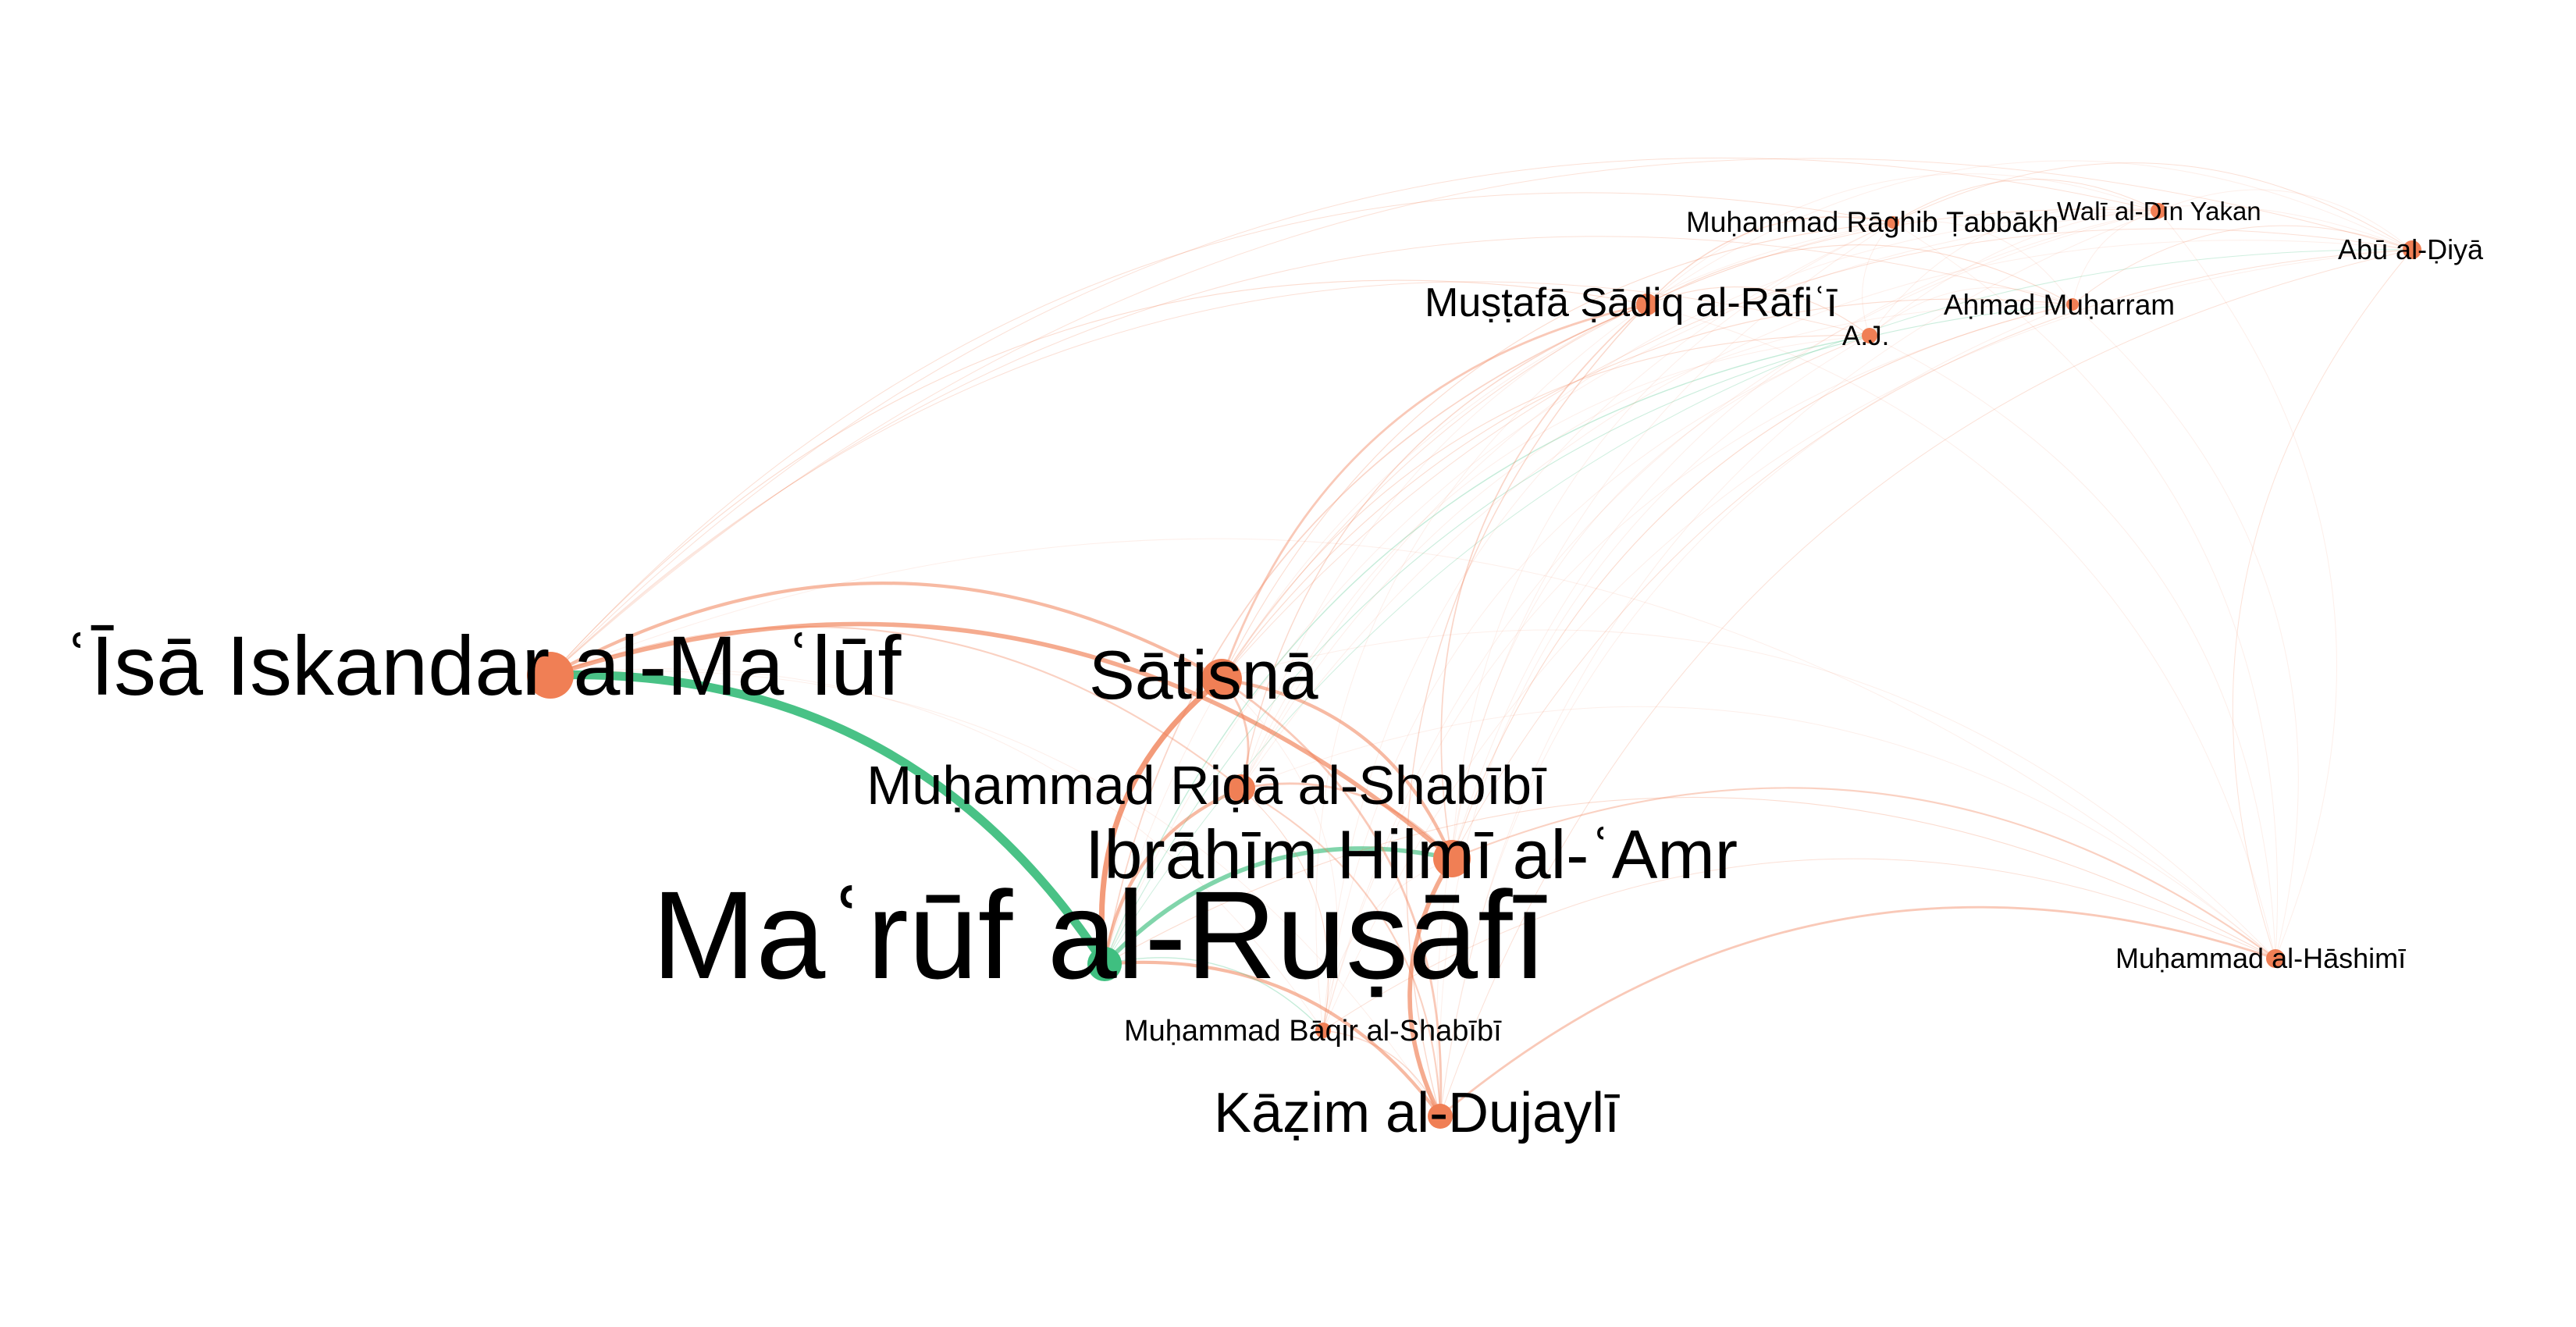 This screenshot has height=1327, width=2576. I want to click on edge-tabbakh-diya, so click(2152, 206).